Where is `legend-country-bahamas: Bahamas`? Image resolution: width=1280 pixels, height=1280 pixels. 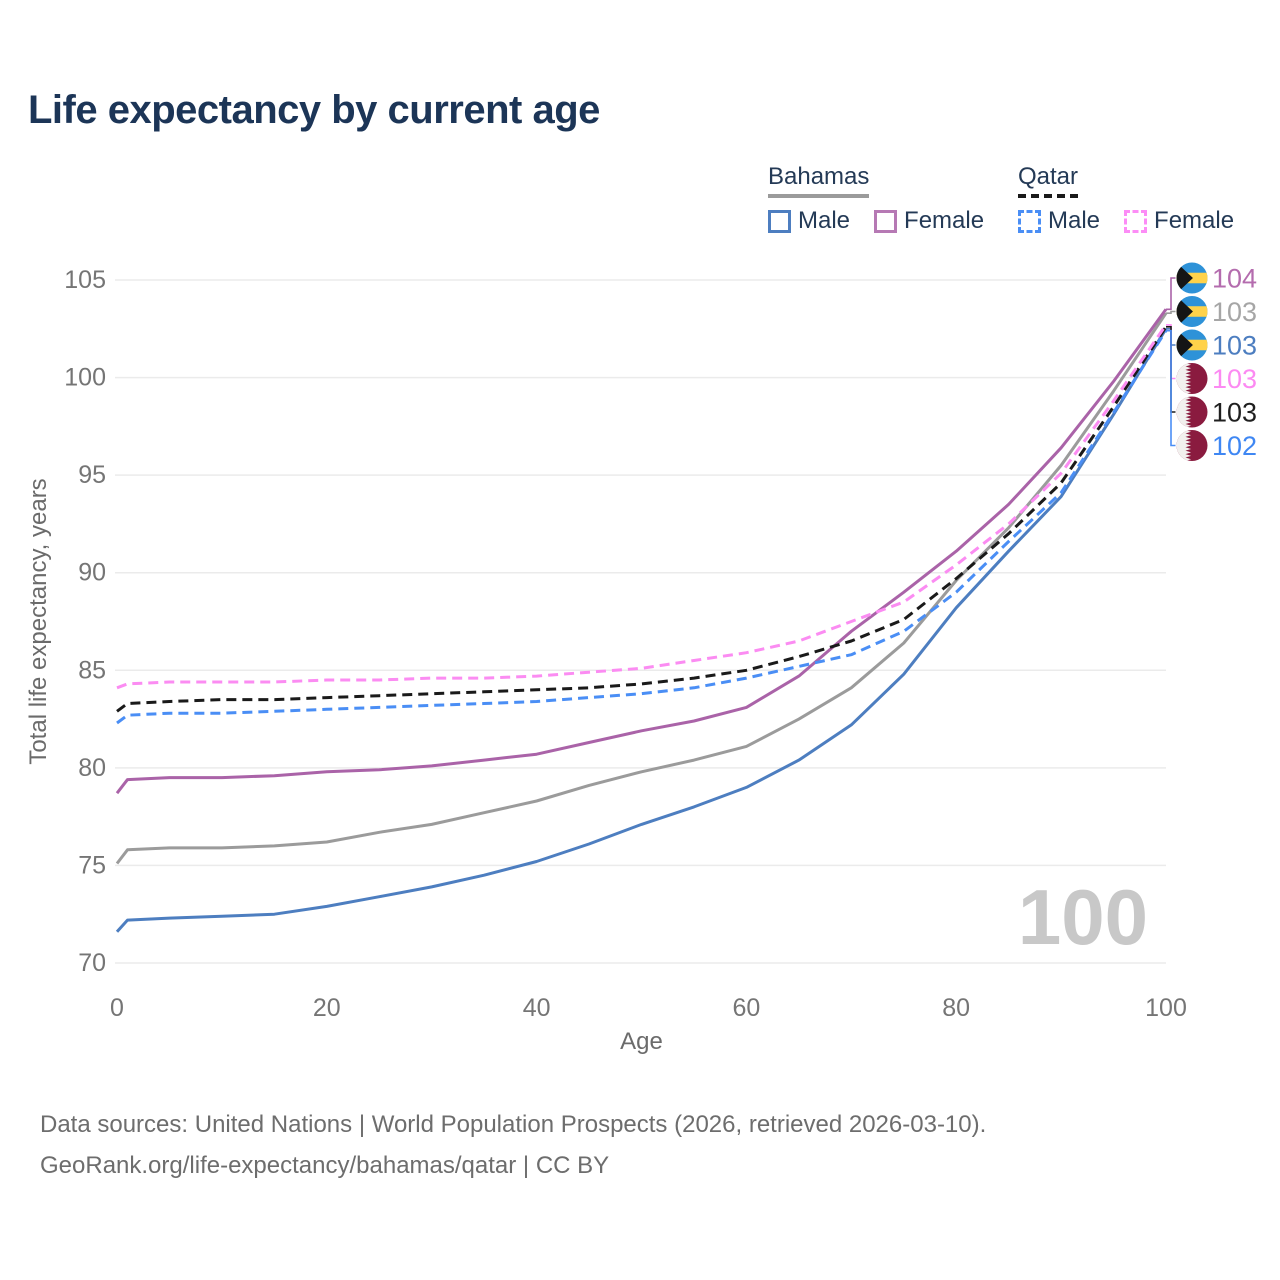 legend-country-bahamas: Bahamas is located at coordinates (819, 180).